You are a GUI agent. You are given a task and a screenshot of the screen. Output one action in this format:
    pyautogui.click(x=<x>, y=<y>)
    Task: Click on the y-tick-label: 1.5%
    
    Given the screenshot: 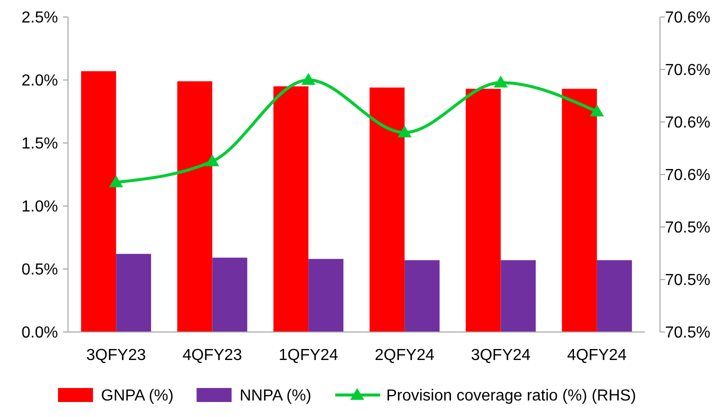 What is the action you would take?
    pyautogui.click(x=40, y=144)
    